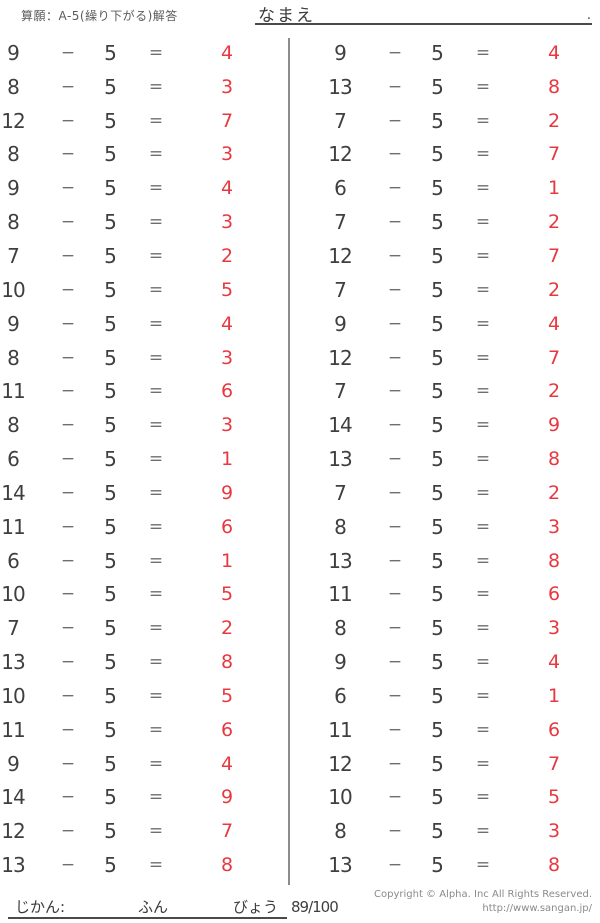  I want to click on score-value: 89/100, so click(315, 907).